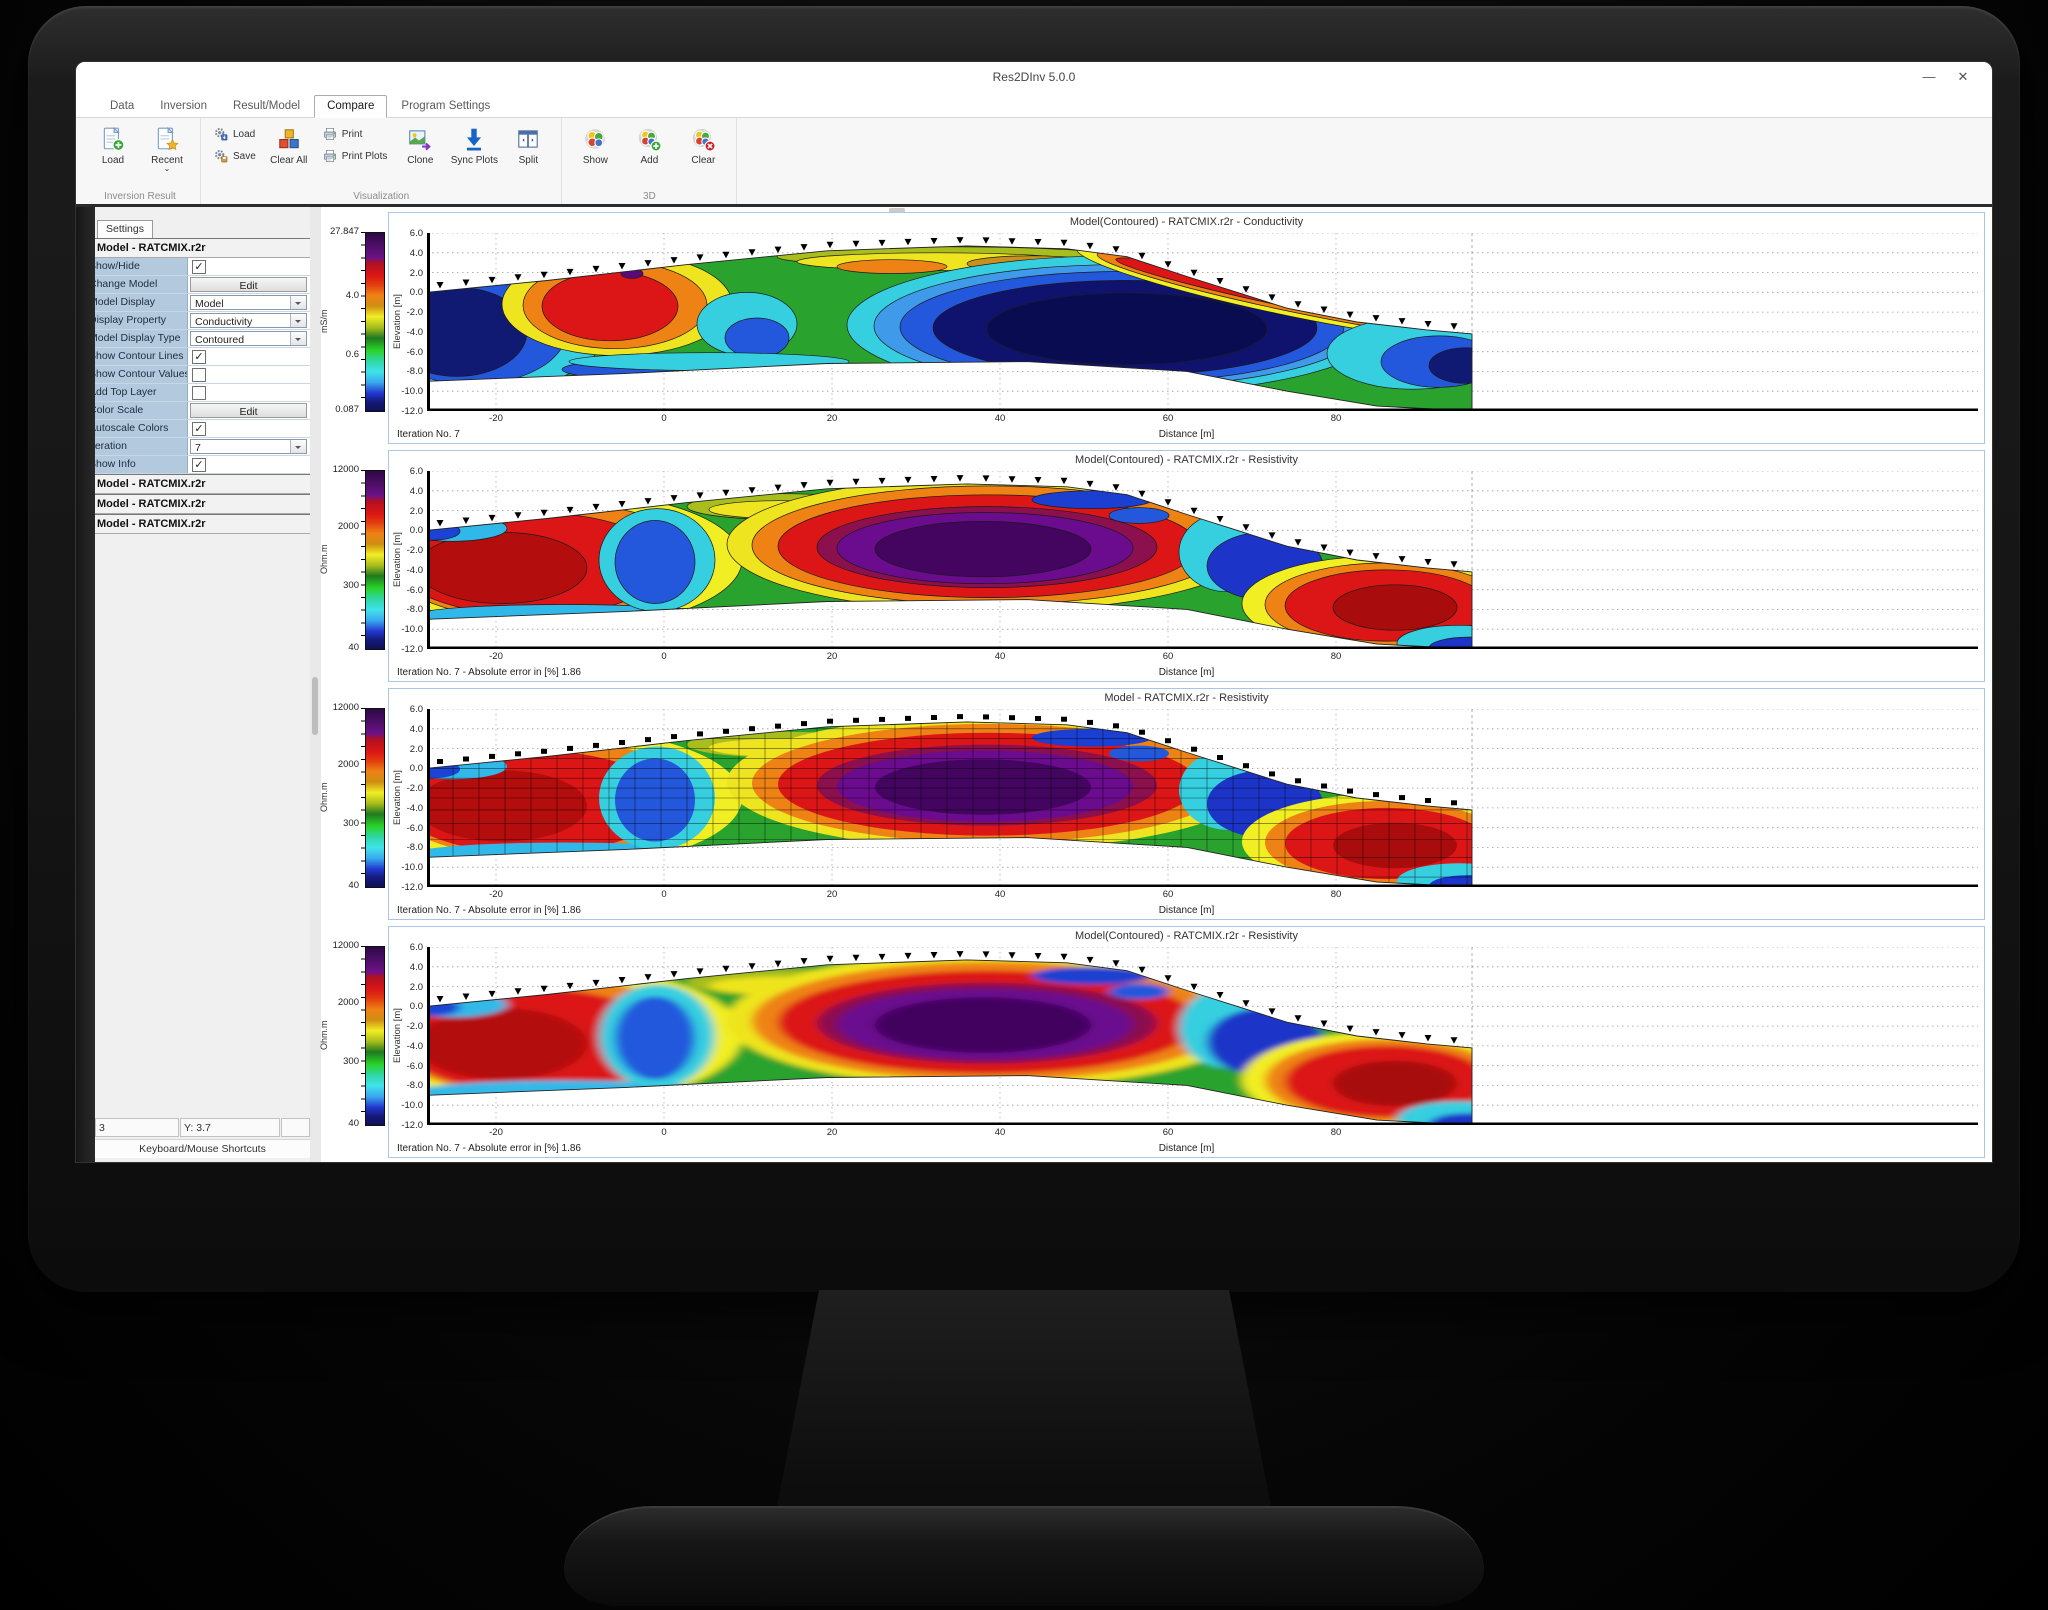 The height and width of the screenshot is (1610, 2048). Describe the element at coordinates (351, 585) in the screenshot. I see `colorbar-tick-label: 300` at that location.